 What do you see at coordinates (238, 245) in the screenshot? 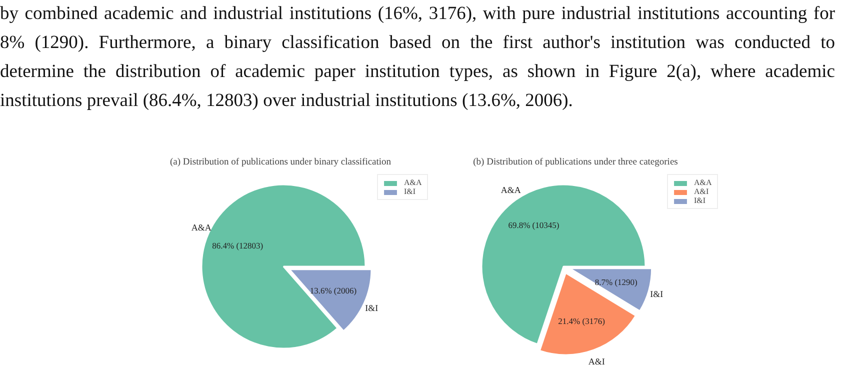
I see `data-label: 86.4% (12803)` at bounding box center [238, 245].